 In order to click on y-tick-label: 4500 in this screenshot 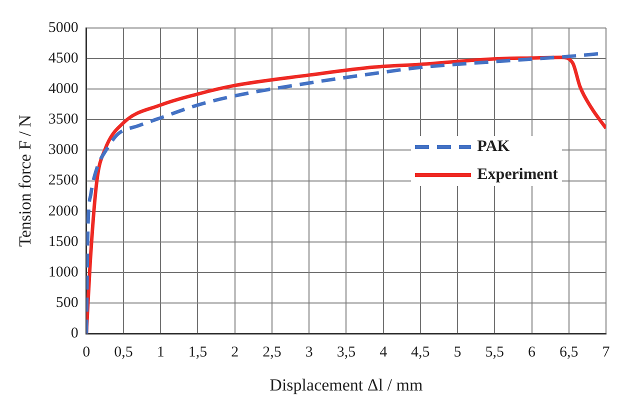, I will do `click(63, 58)`.